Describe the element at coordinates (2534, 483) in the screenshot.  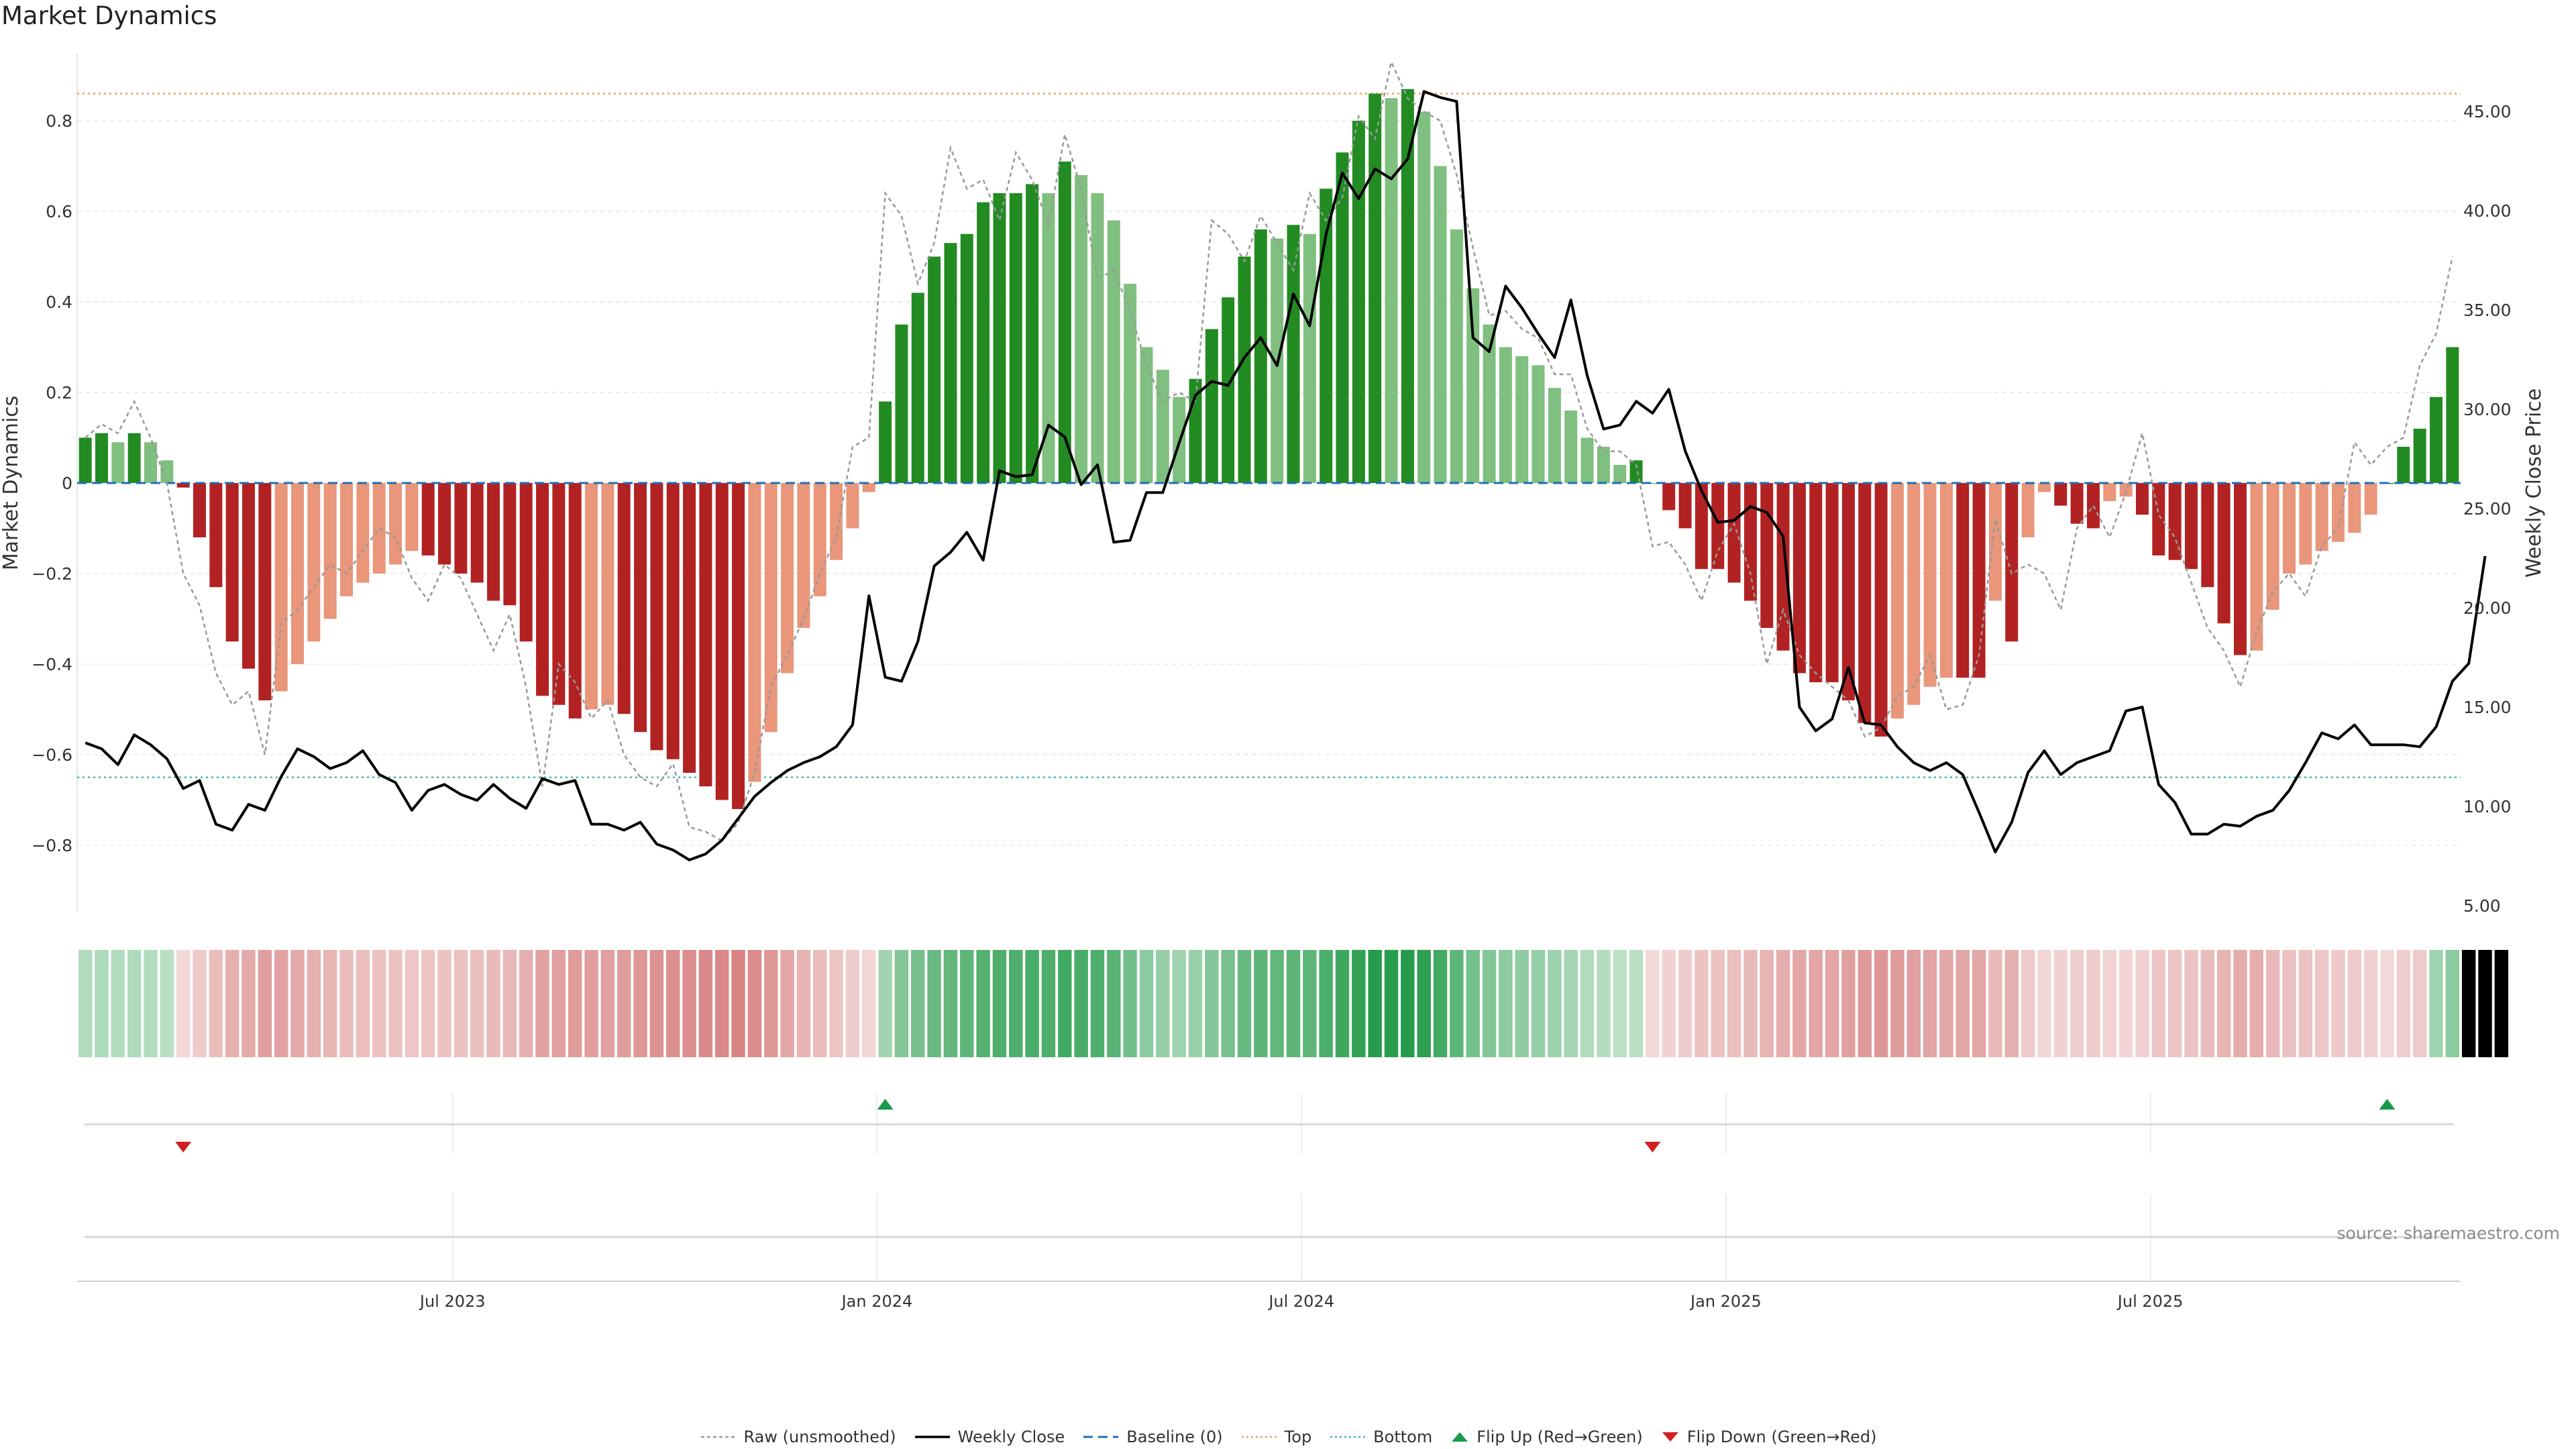
I see `y2-axis-title: Weekly Close Price` at that location.